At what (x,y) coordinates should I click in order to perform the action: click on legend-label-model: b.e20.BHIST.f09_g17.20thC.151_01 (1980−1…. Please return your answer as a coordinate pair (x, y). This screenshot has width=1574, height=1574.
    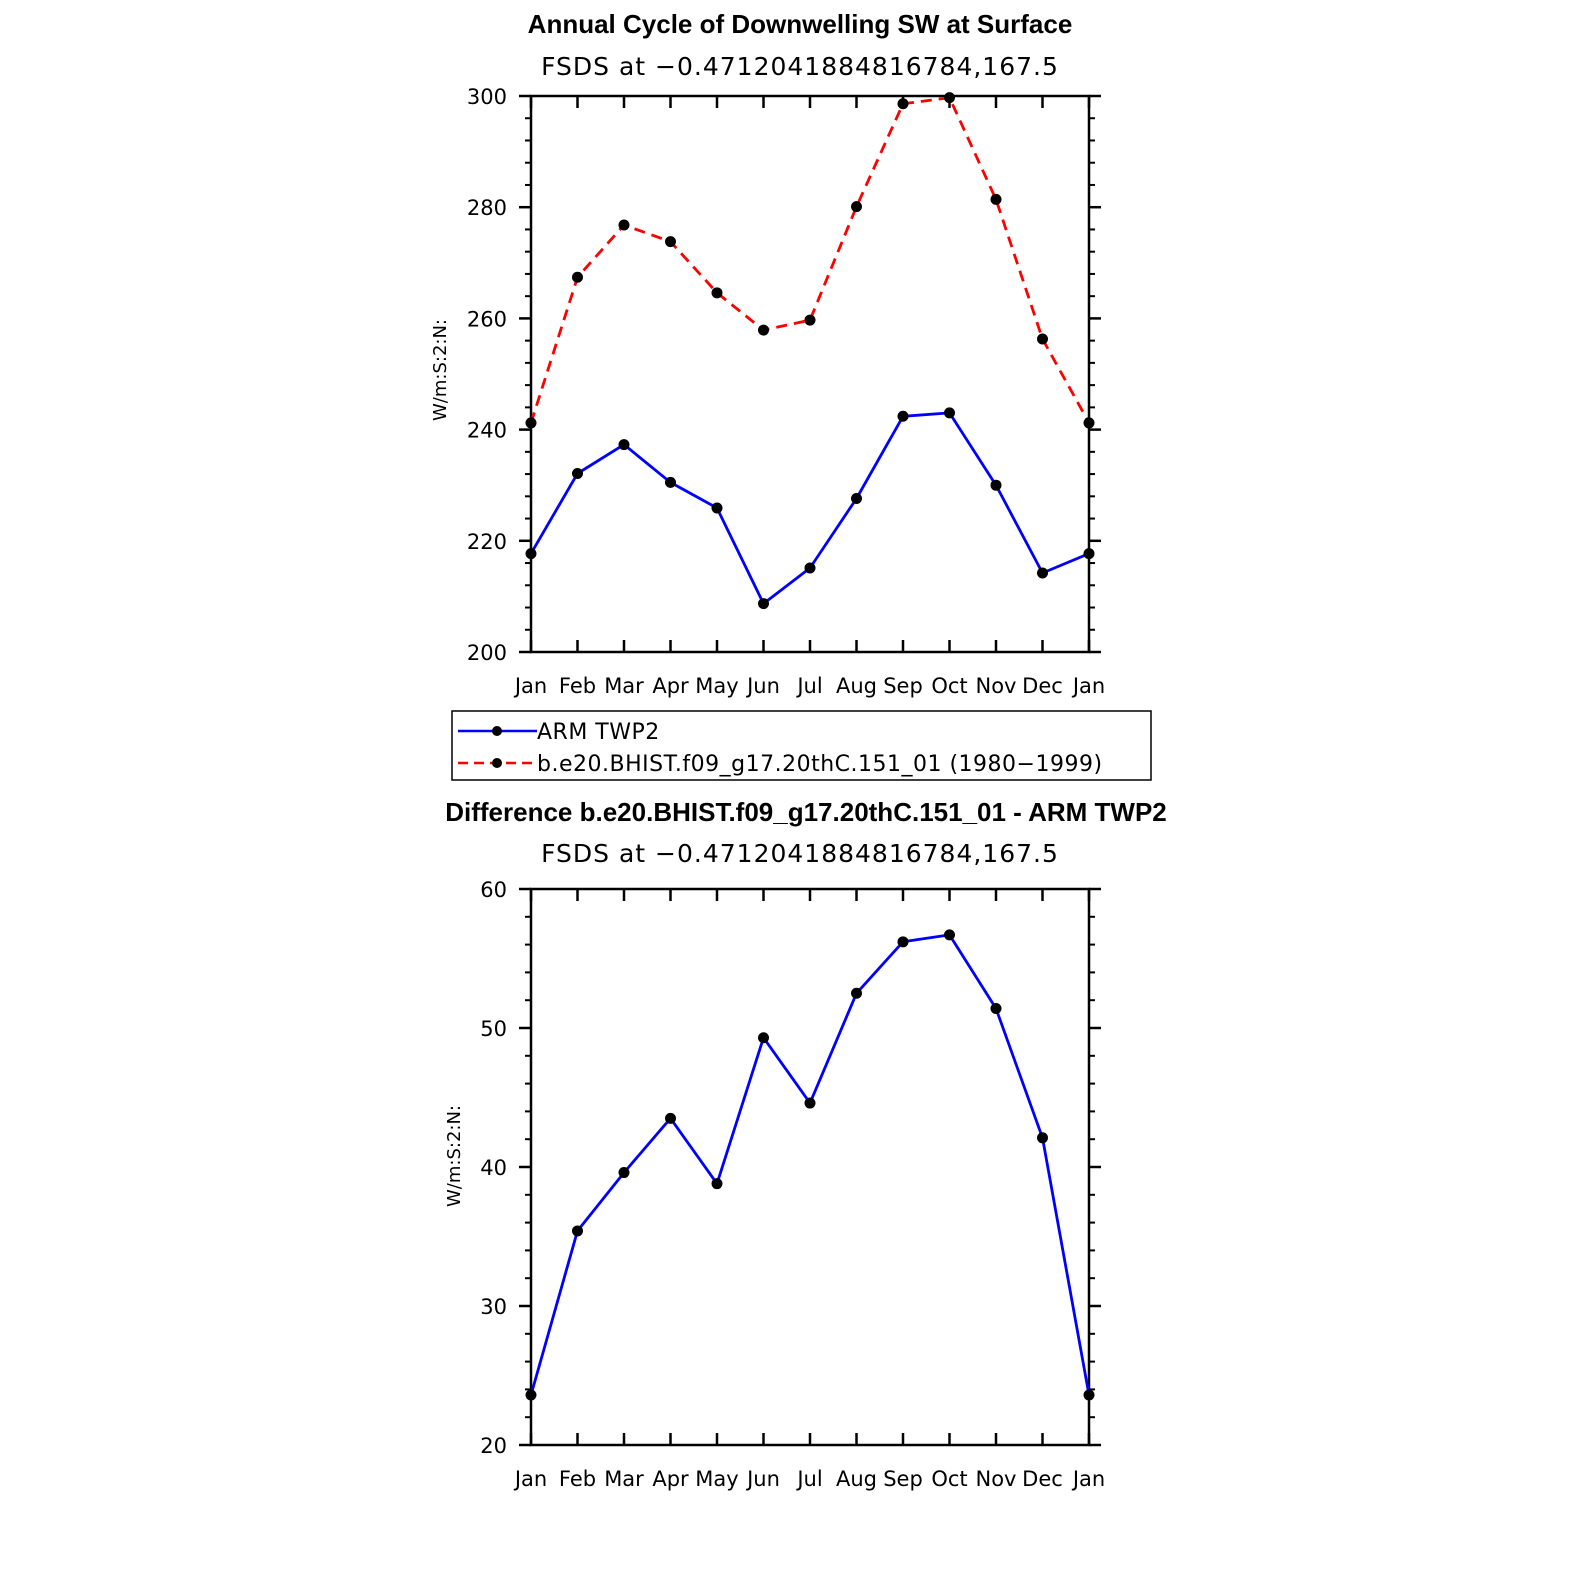
    Looking at the image, I should click on (820, 764).